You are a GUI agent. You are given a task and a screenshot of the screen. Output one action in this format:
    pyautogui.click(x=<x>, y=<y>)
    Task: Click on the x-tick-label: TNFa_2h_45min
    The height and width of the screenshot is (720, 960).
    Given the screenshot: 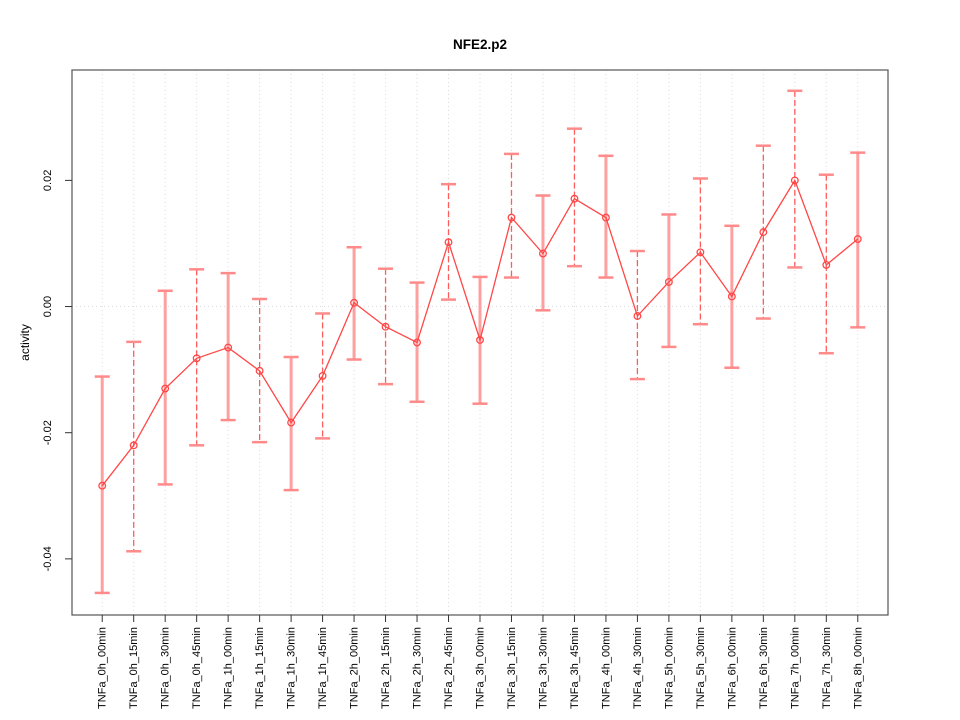 What is the action you would take?
    pyautogui.click(x=449, y=668)
    